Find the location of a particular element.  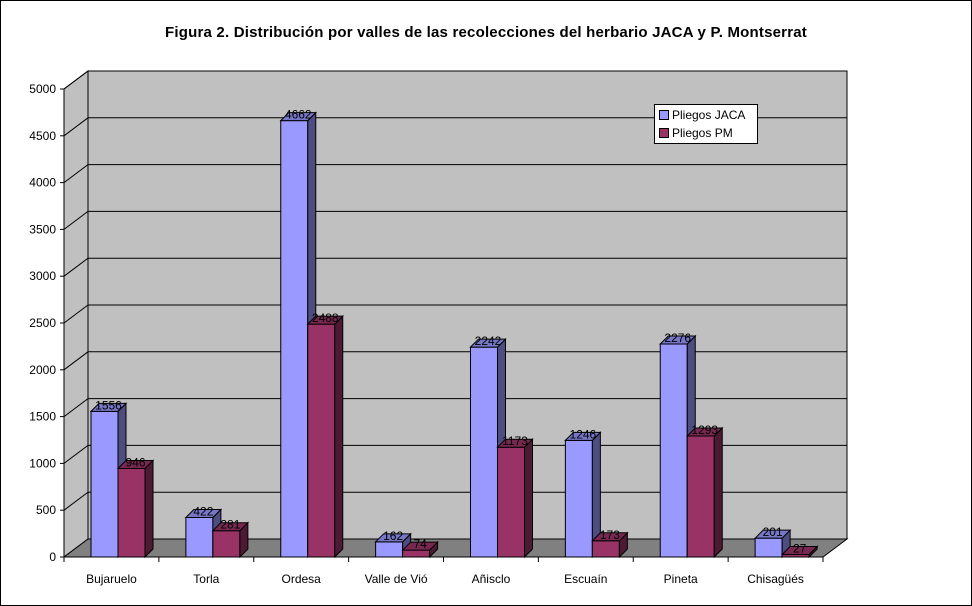

x-tick-label: Bujaruelo is located at coordinates (111, 579).